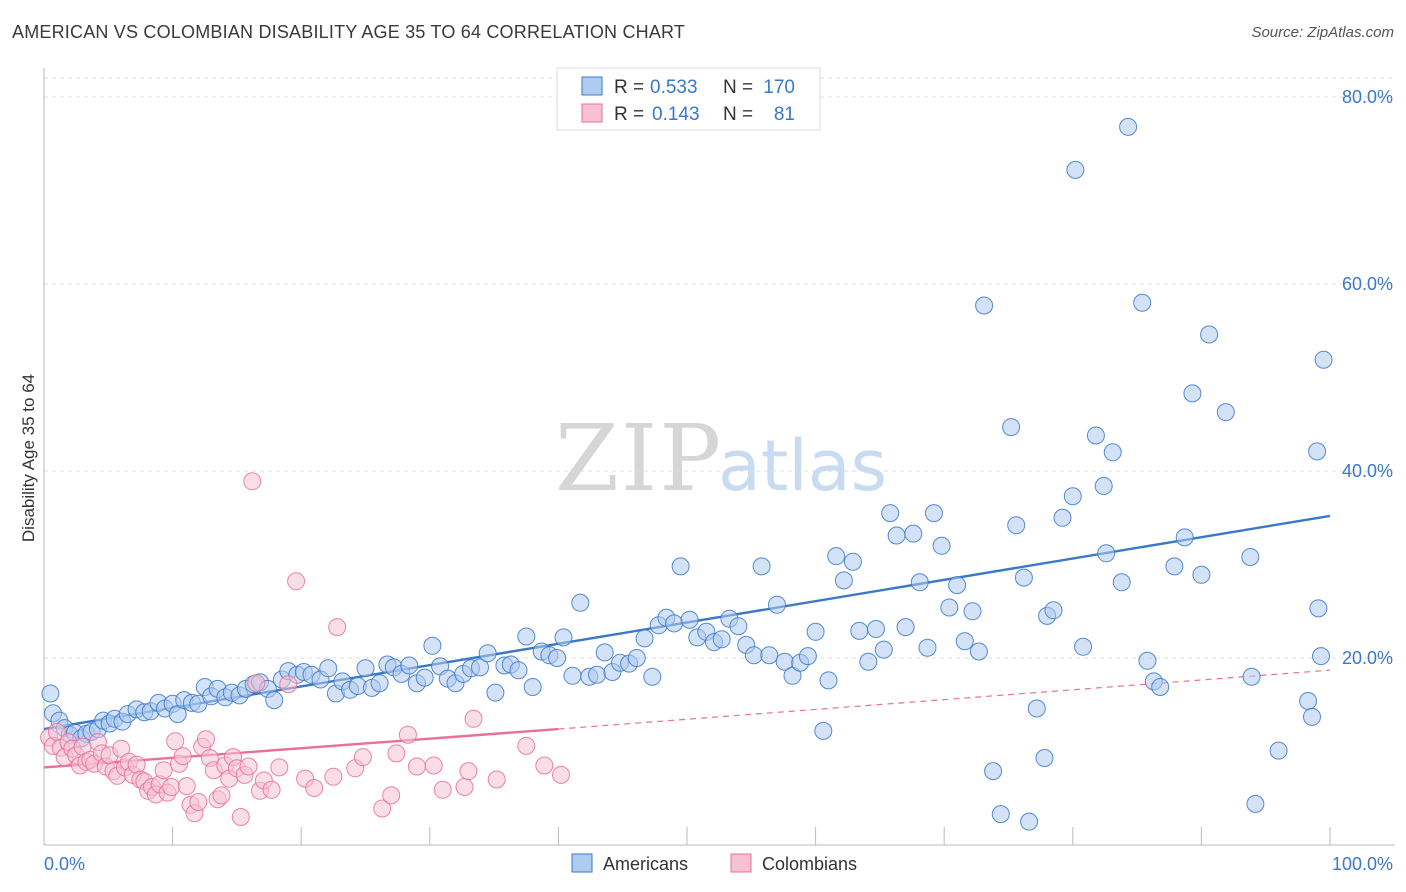  Describe the element at coordinates (1367, 97) in the screenshot. I see `y-tick-label: 80.0%` at that location.